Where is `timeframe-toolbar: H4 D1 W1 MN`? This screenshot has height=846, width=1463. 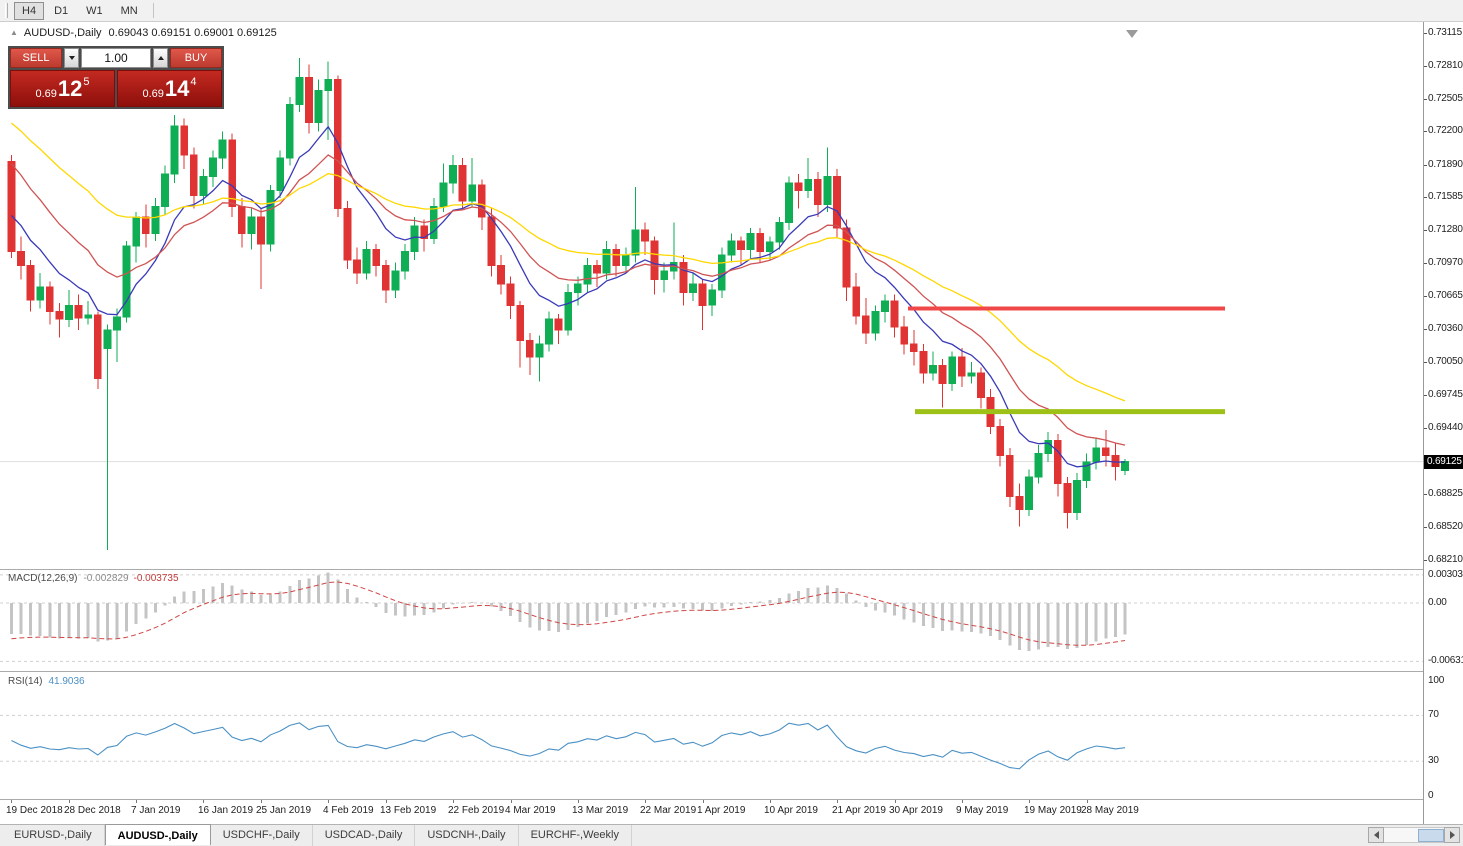
timeframe-toolbar: H4 D1 W1 MN is located at coordinates (731, 11).